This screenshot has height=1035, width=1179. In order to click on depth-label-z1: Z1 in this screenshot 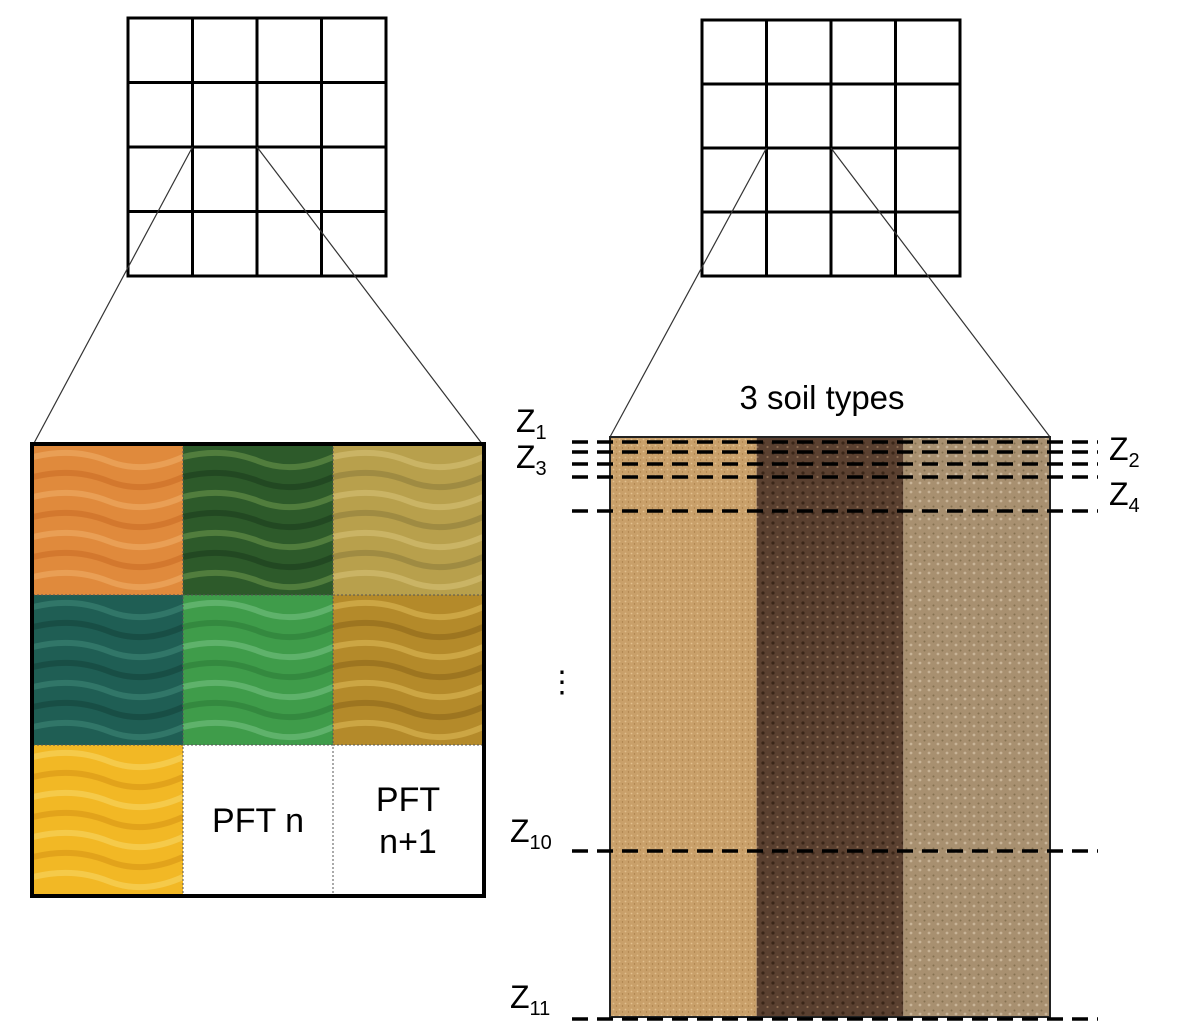, I will do `click(531, 423)`.